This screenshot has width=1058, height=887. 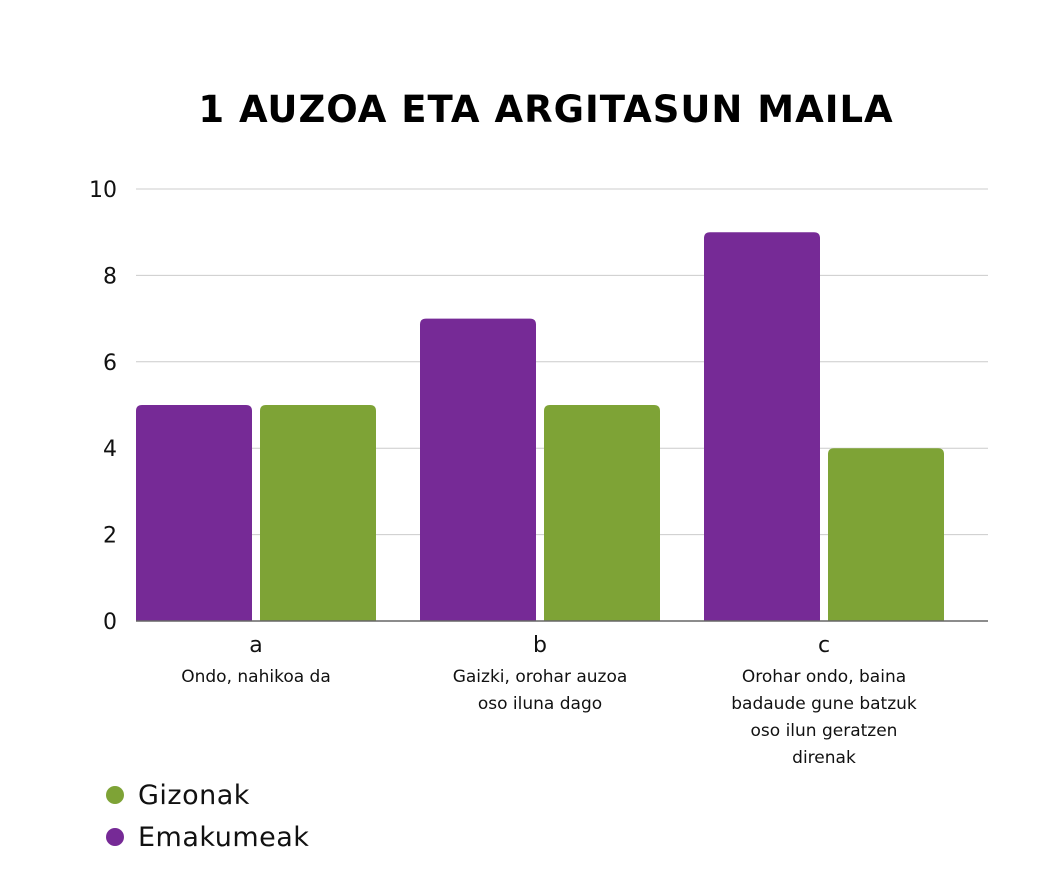 What do you see at coordinates (224, 837) in the screenshot?
I see `legend-label-emakumeak: Emakumeak` at bounding box center [224, 837].